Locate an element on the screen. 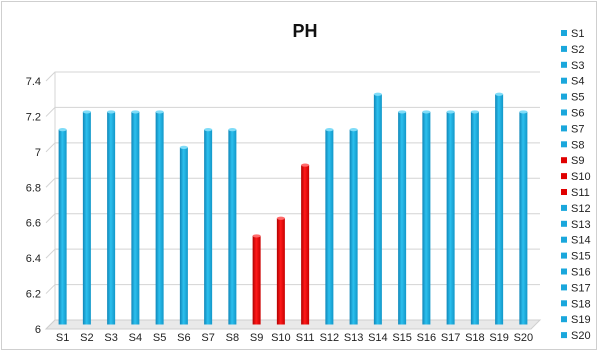  bar-S13 is located at coordinates (353, 226).